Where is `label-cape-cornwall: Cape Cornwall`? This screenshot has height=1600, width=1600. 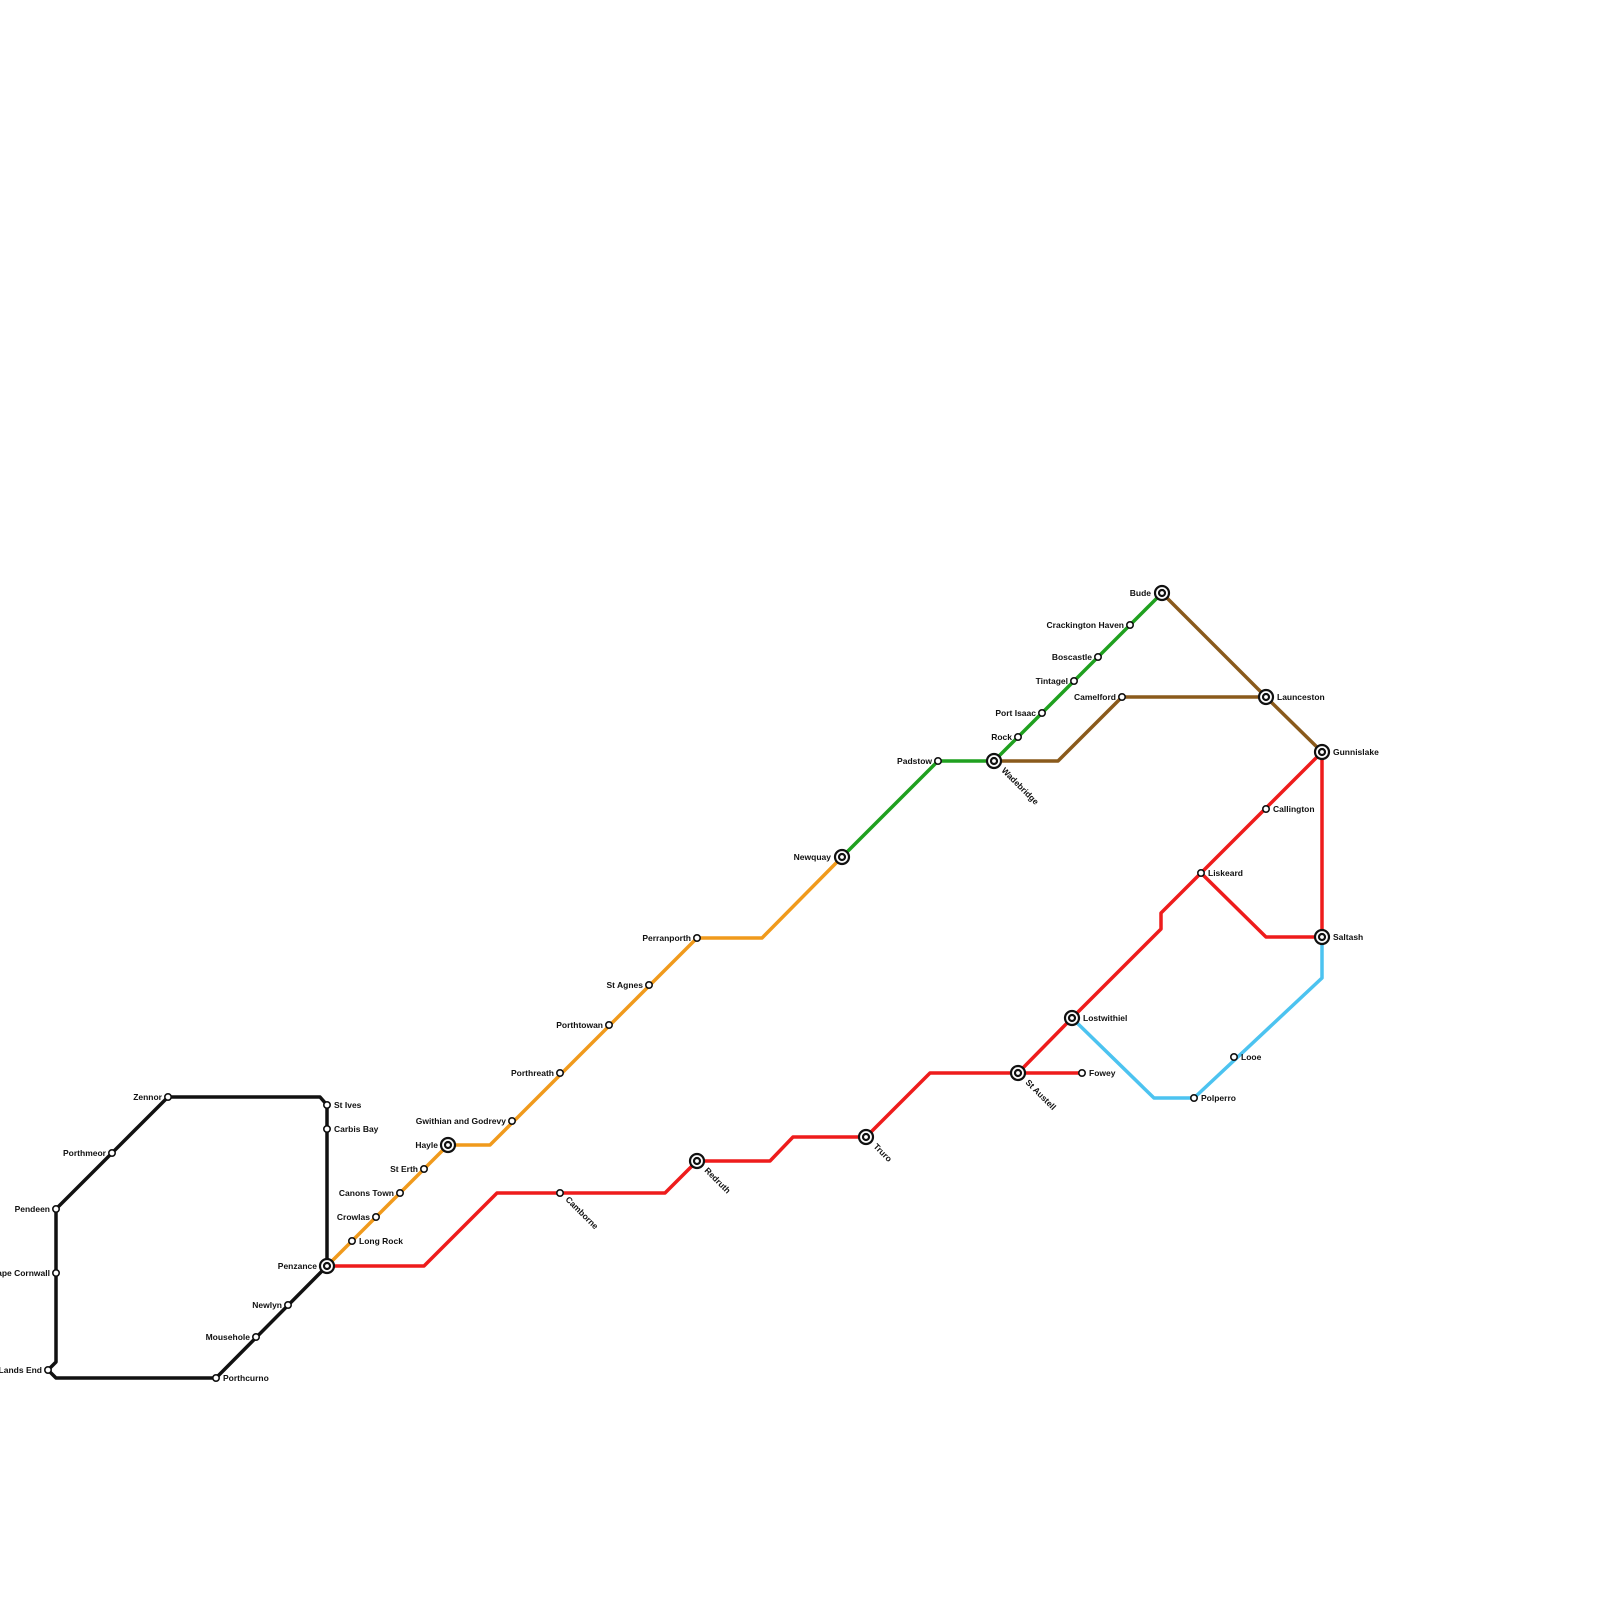
label-cape-cornwall: Cape Cornwall is located at coordinates (25, 1273).